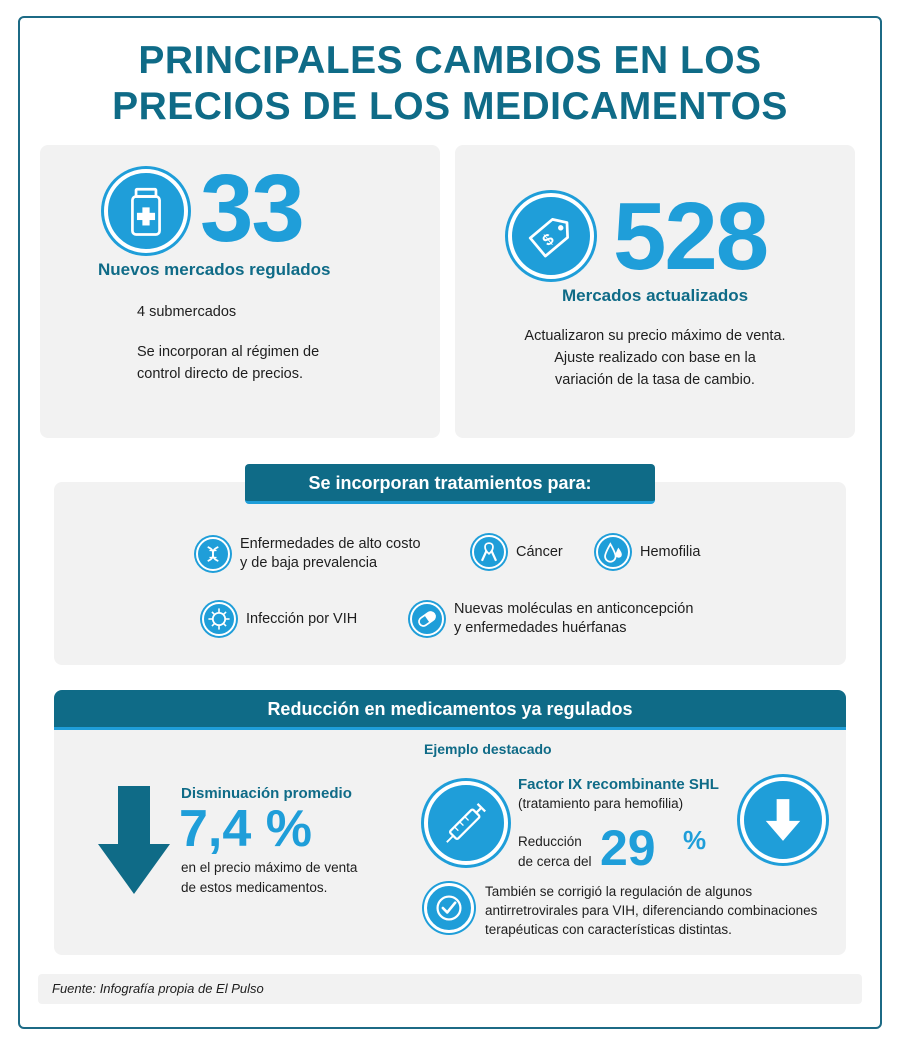 This screenshot has width=900, height=1046. What do you see at coordinates (266, 793) in the screenshot?
I see `avg-reduction-label: Disminuación promedio` at bounding box center [266, 793].